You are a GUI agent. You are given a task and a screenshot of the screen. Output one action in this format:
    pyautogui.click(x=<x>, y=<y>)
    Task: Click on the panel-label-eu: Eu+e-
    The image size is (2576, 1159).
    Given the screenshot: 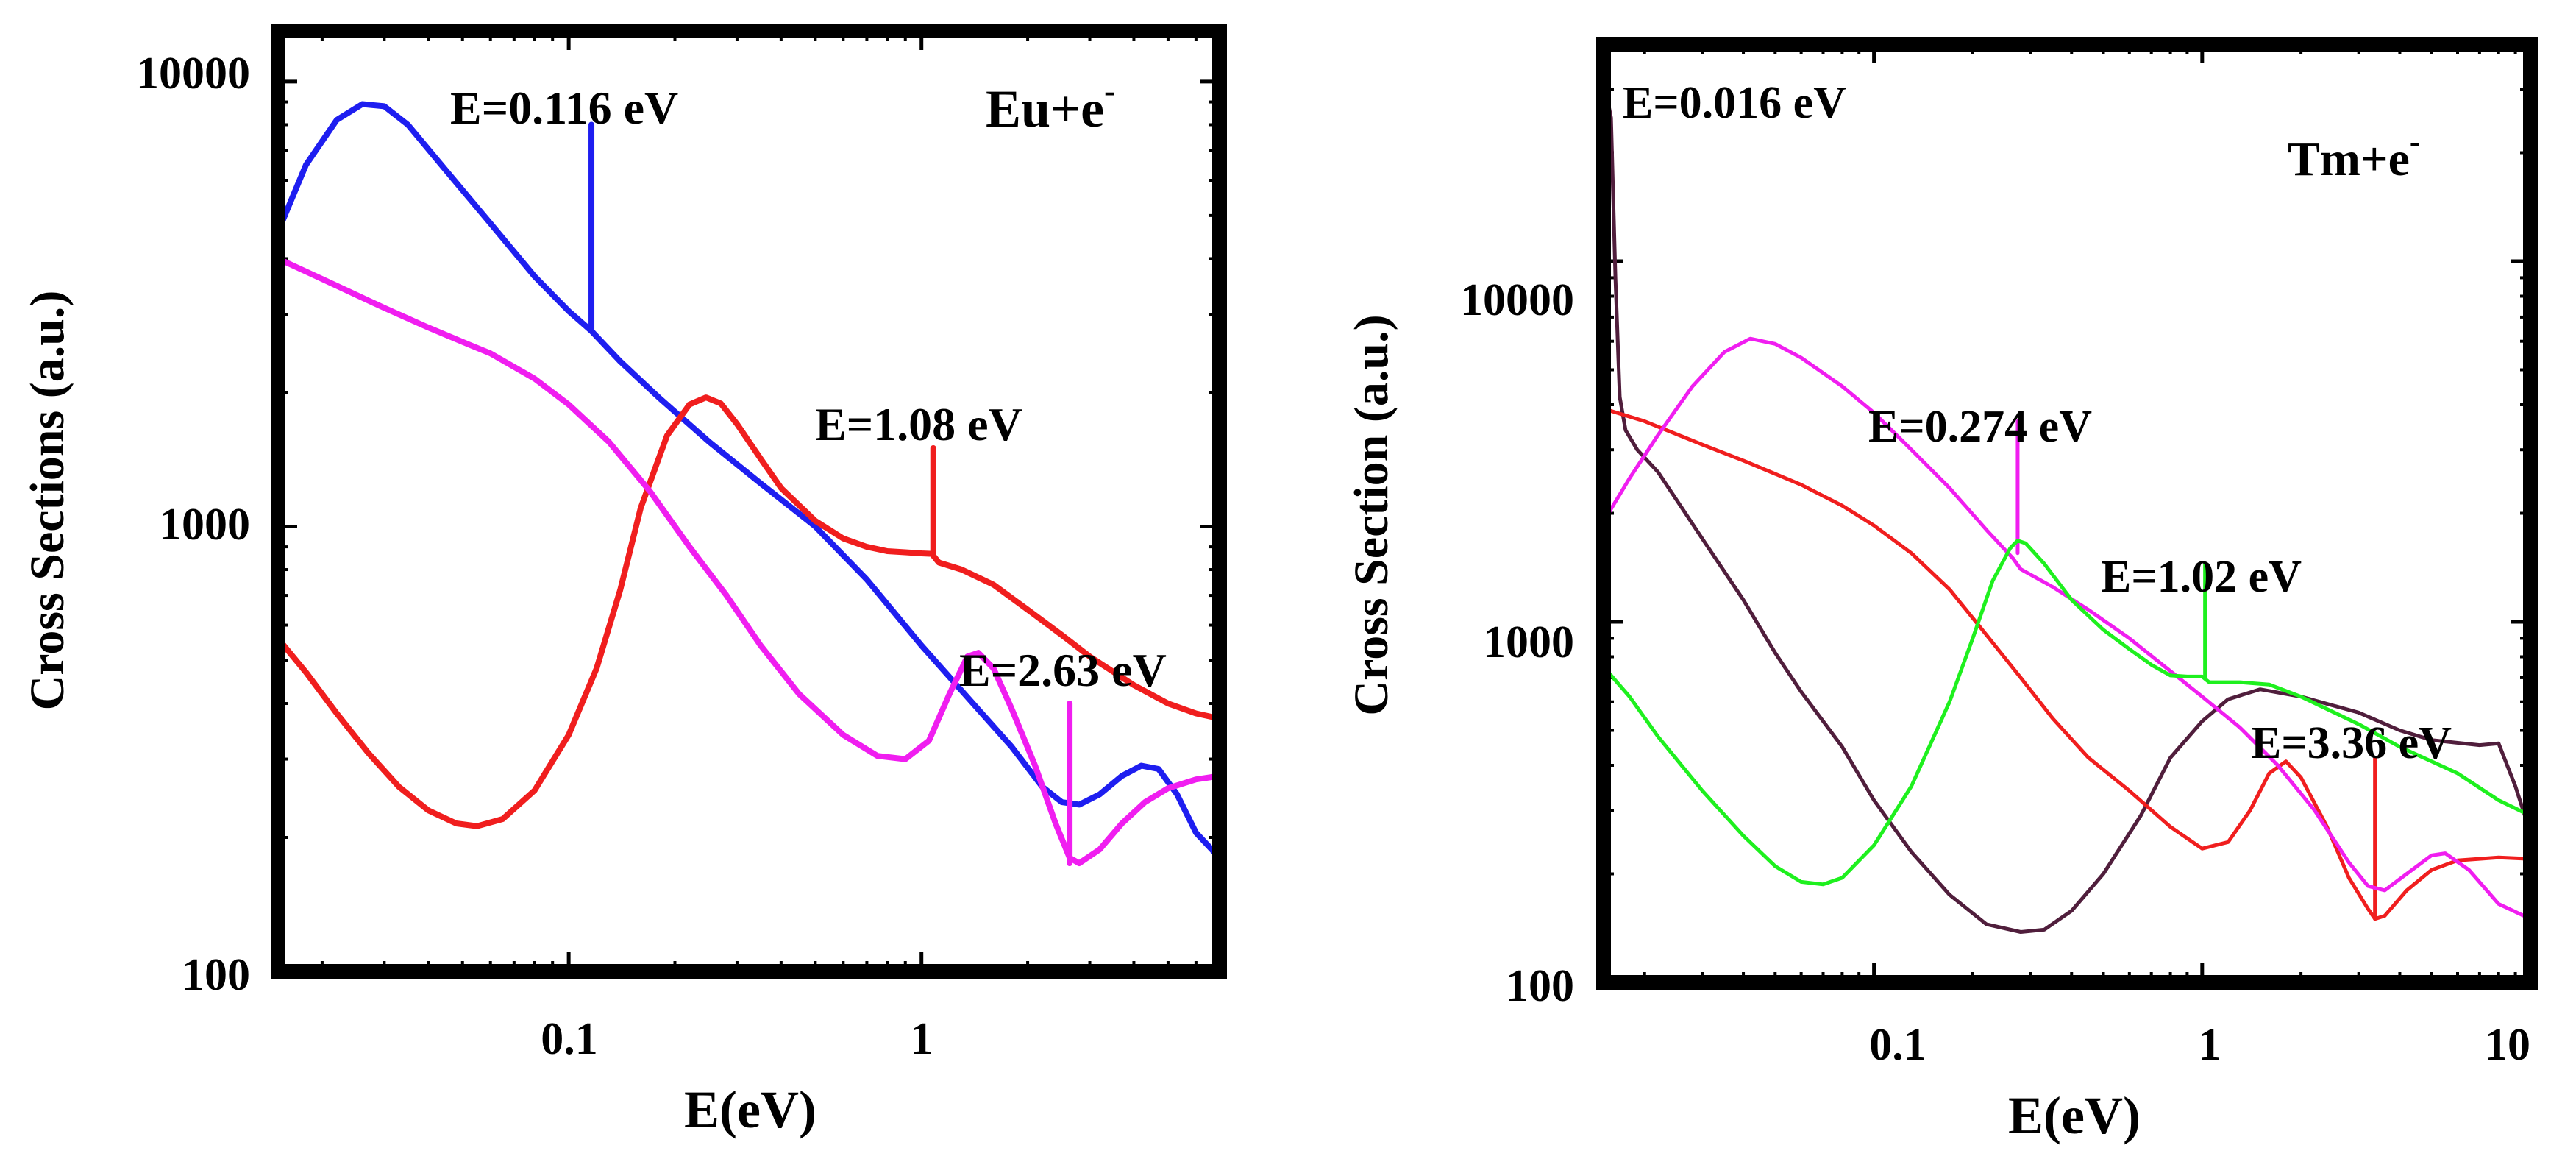 What is the action you would take?
    pyautogui.click(x=1050, y=105)
    